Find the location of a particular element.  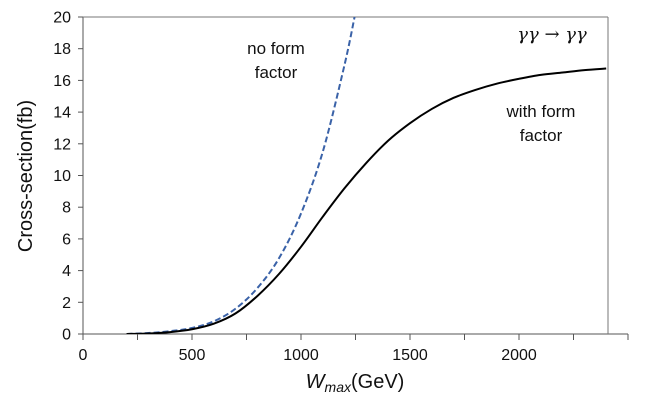

x-axis-title-main: W is located at coordinates (316, 382).